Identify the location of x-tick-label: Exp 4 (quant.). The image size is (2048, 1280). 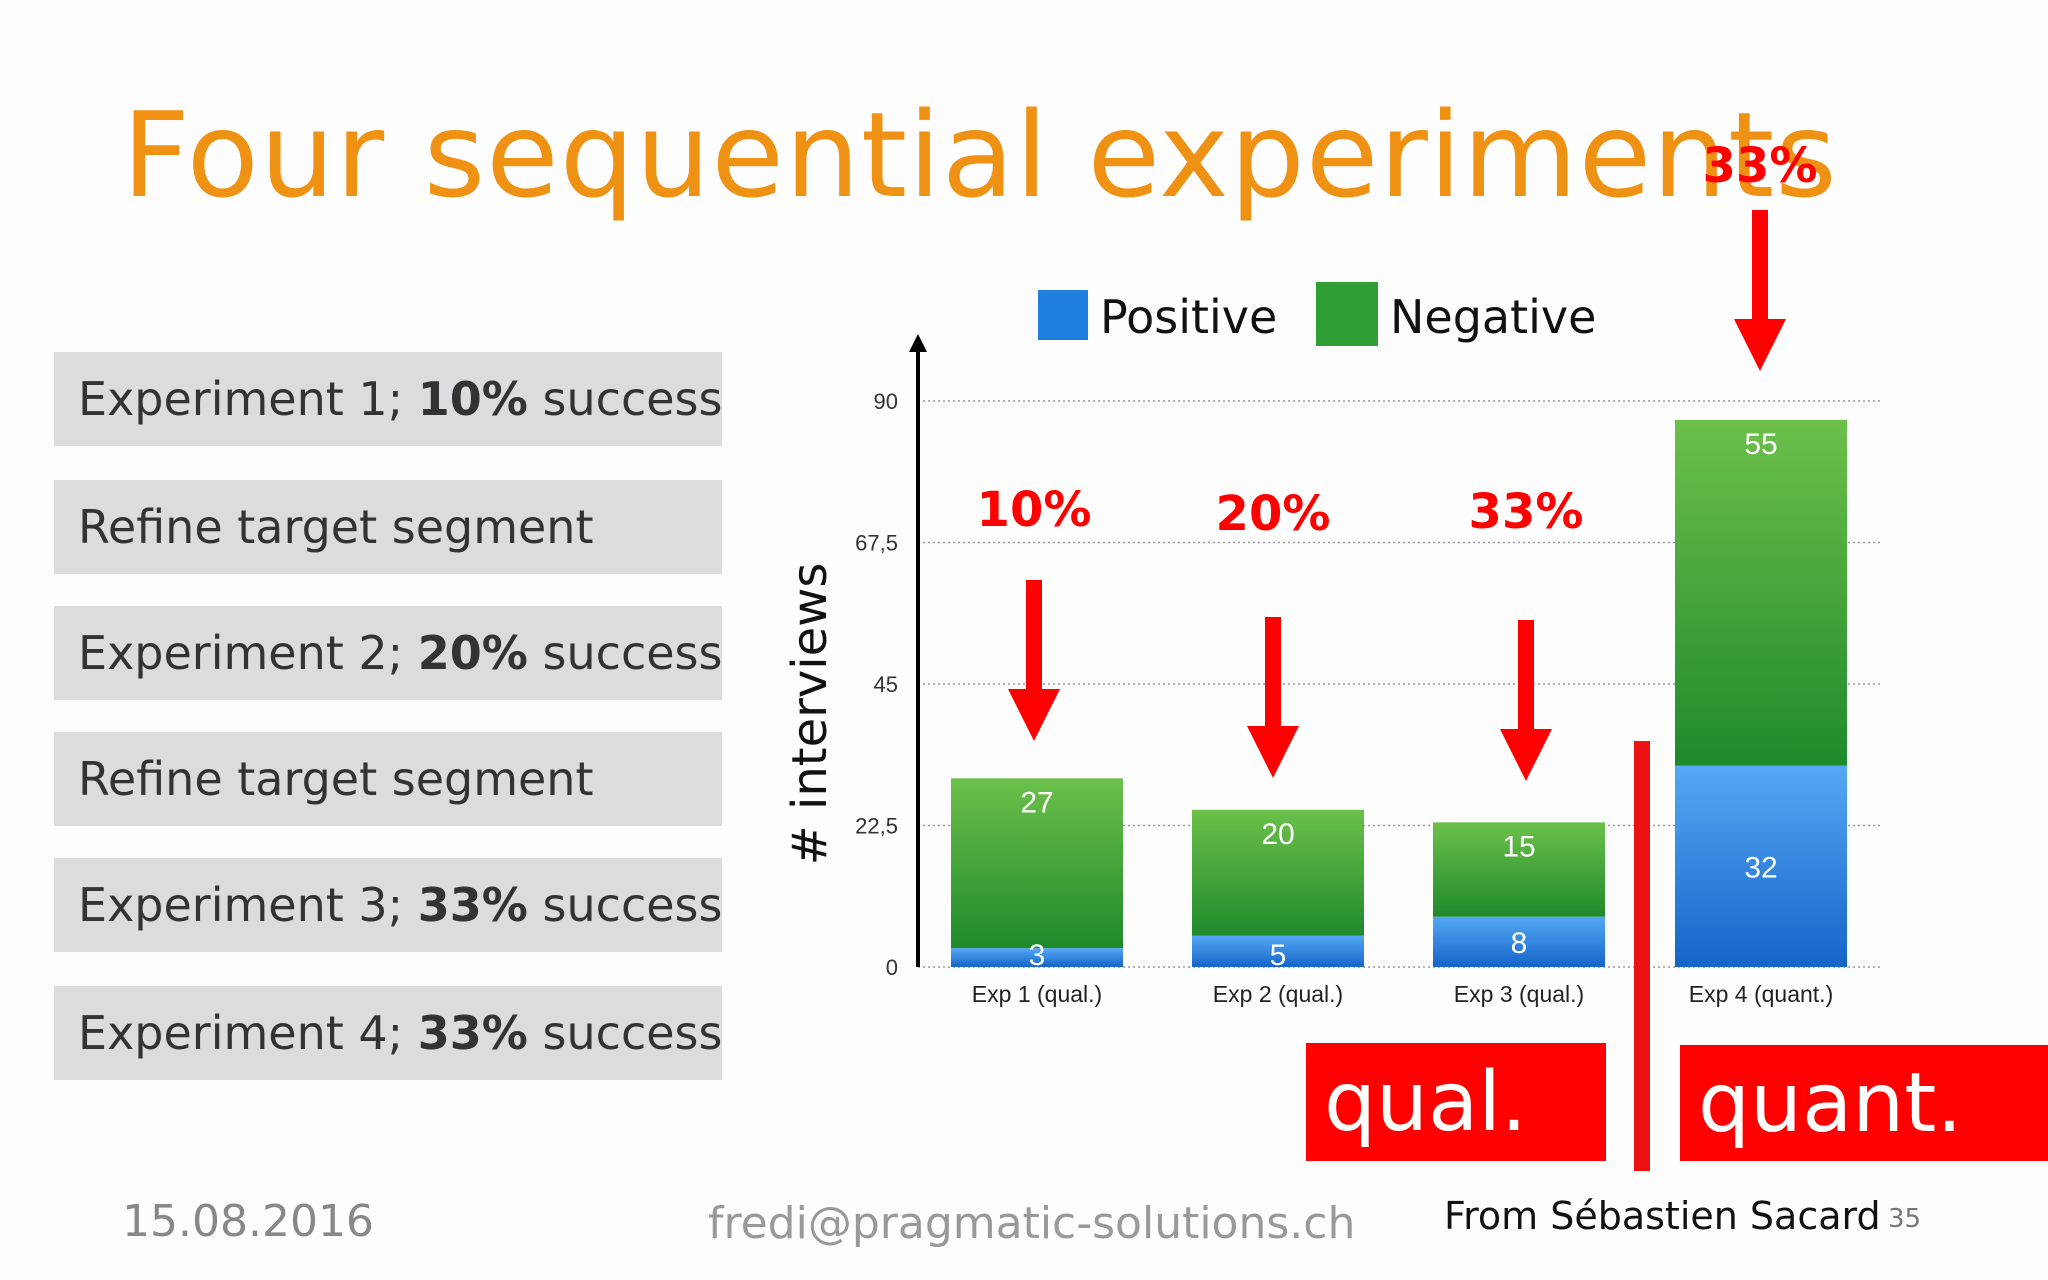
(1761, 994).